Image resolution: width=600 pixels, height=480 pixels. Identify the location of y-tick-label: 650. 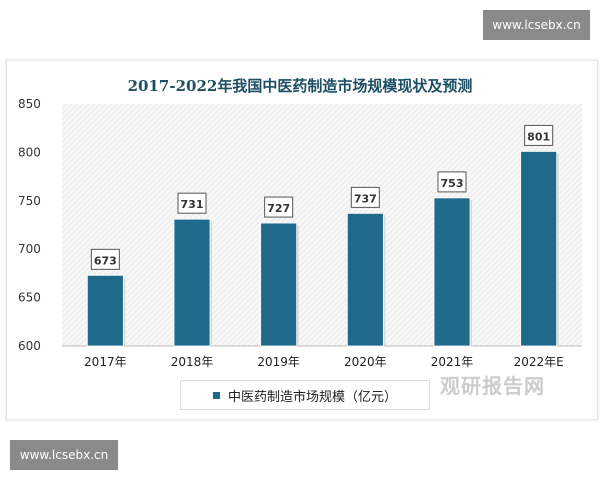
(29, 298).